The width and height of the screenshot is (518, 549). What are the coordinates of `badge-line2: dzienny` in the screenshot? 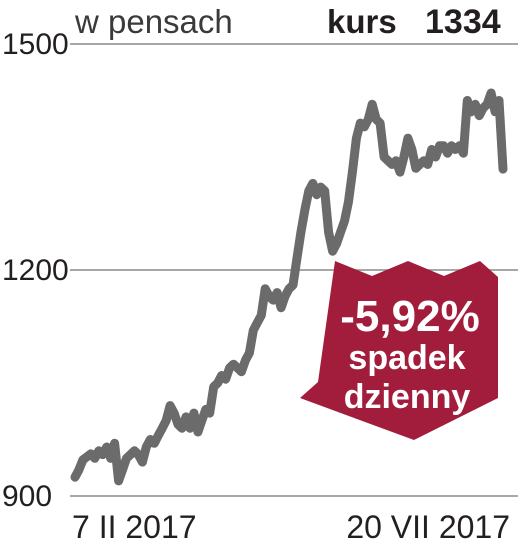 It's located at (407, 397).